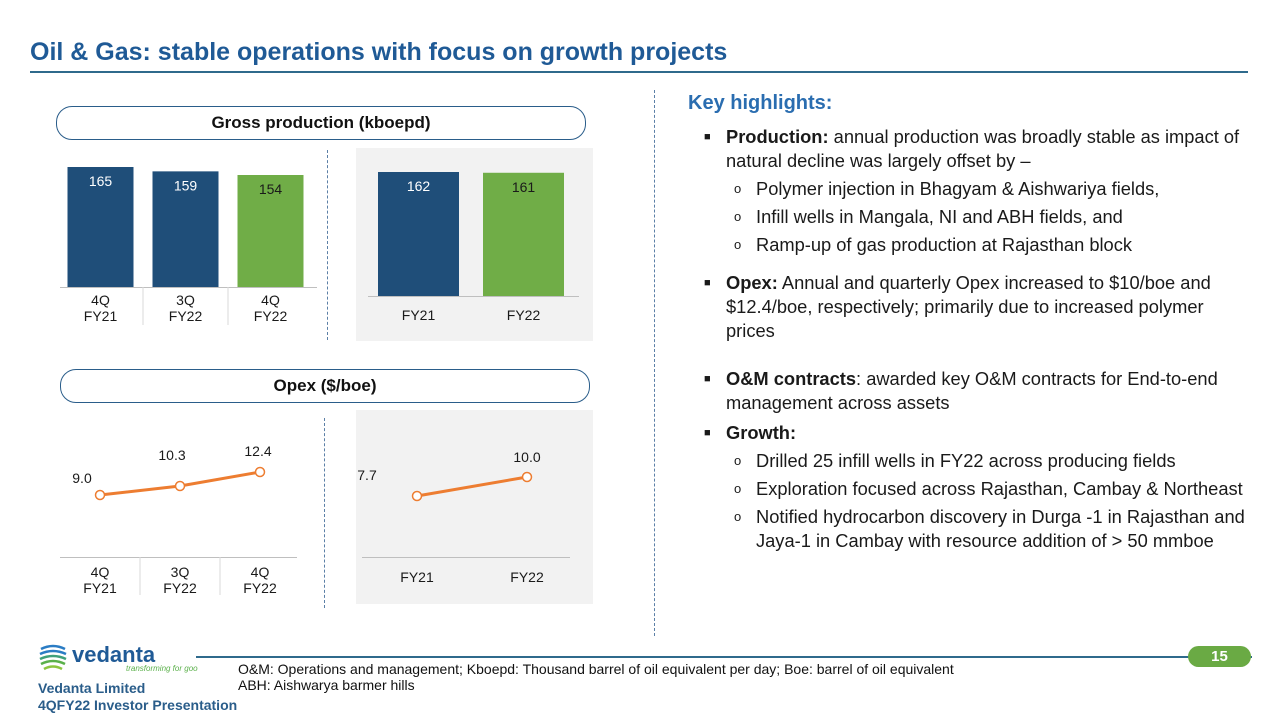 Image resolution: width=1280 pixels, height=720 pixels. What do you see at coordinates (171, 455) in the screenshot?
I see `data-value-label: 10.3` at bounding box center [171, 455].